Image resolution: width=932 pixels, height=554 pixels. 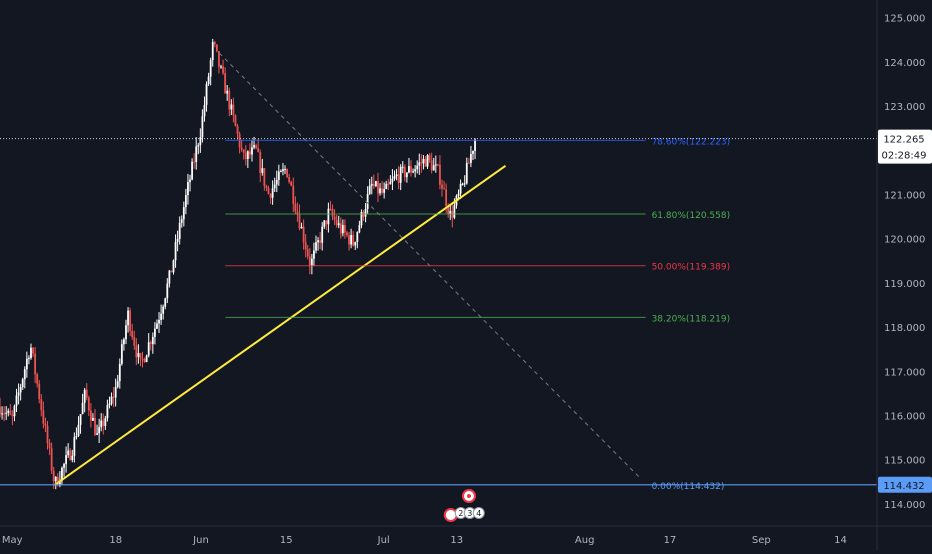 I want to click on price-badges-layer: 122.265 02:28:49 114.432, so click(x=905, y=311).